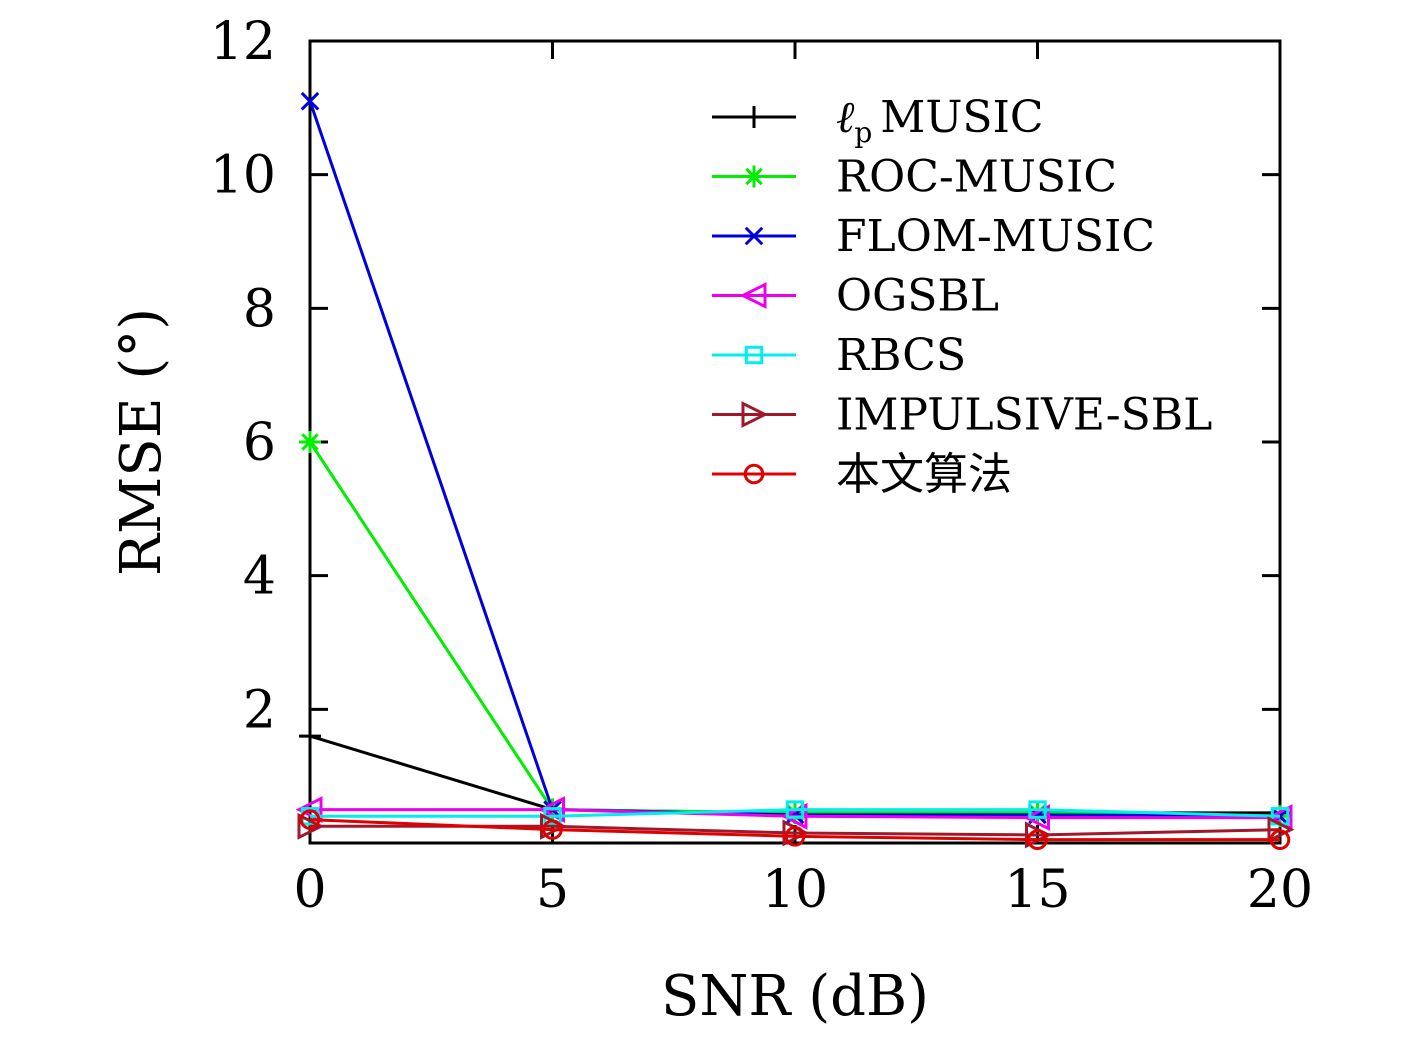  I want to click on legend-label-subscript: p, so click(863, 132).